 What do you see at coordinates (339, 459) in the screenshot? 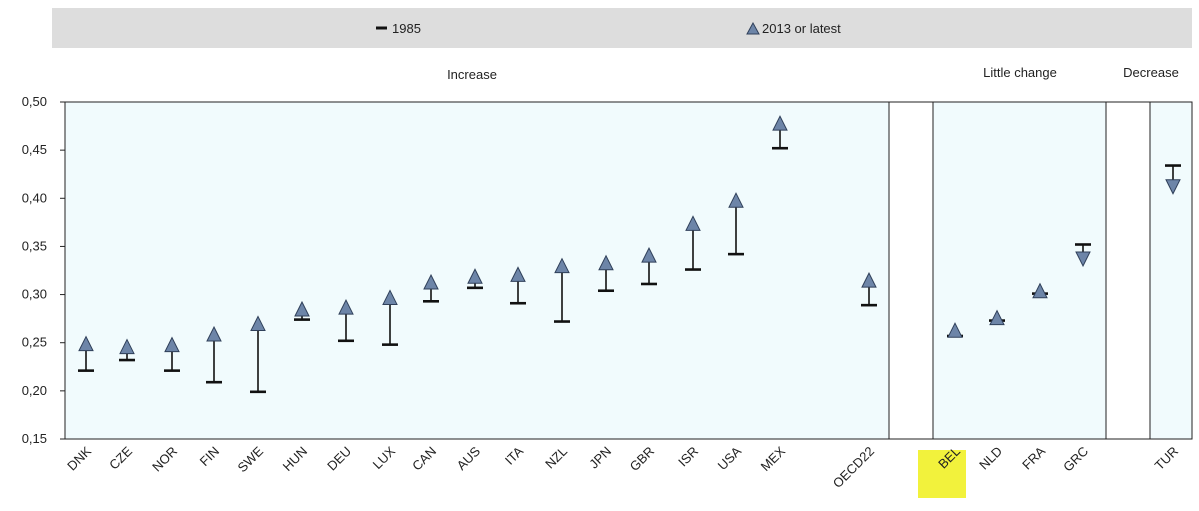
I see `x-label-deu: DEU` at bounding box center [339, 459].